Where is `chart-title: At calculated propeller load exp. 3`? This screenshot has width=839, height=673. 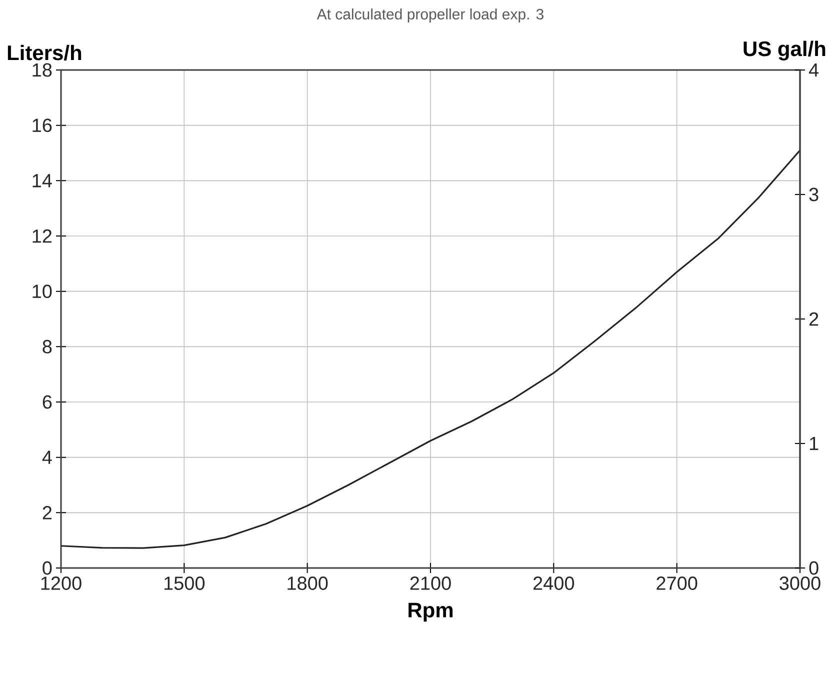
chart-title: At calculated propeller load exp. 3 is located at coordinates (430, 15).